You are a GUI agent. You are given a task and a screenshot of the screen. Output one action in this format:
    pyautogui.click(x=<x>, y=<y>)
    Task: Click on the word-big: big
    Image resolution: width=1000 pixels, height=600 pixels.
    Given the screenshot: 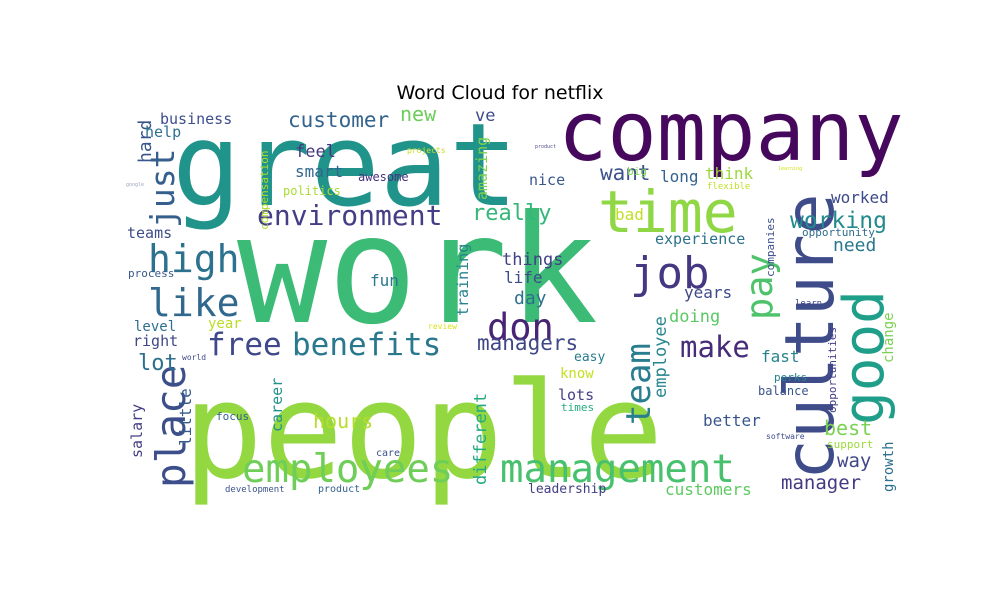 What is the action you would take?
    pyautogui.click(x=637, y=171)
    